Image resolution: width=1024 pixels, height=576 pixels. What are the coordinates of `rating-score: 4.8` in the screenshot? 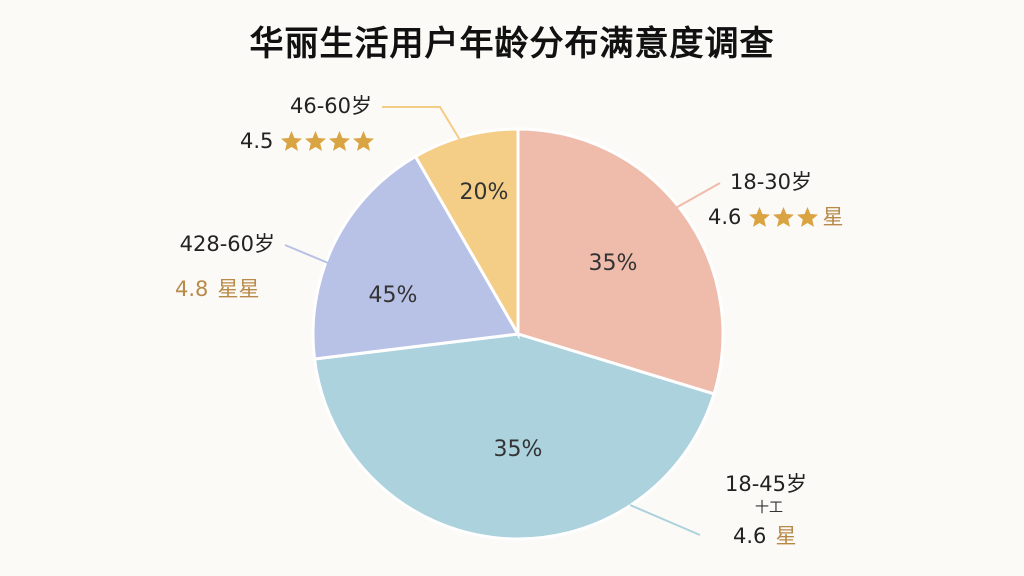 It's located at (191, 289).